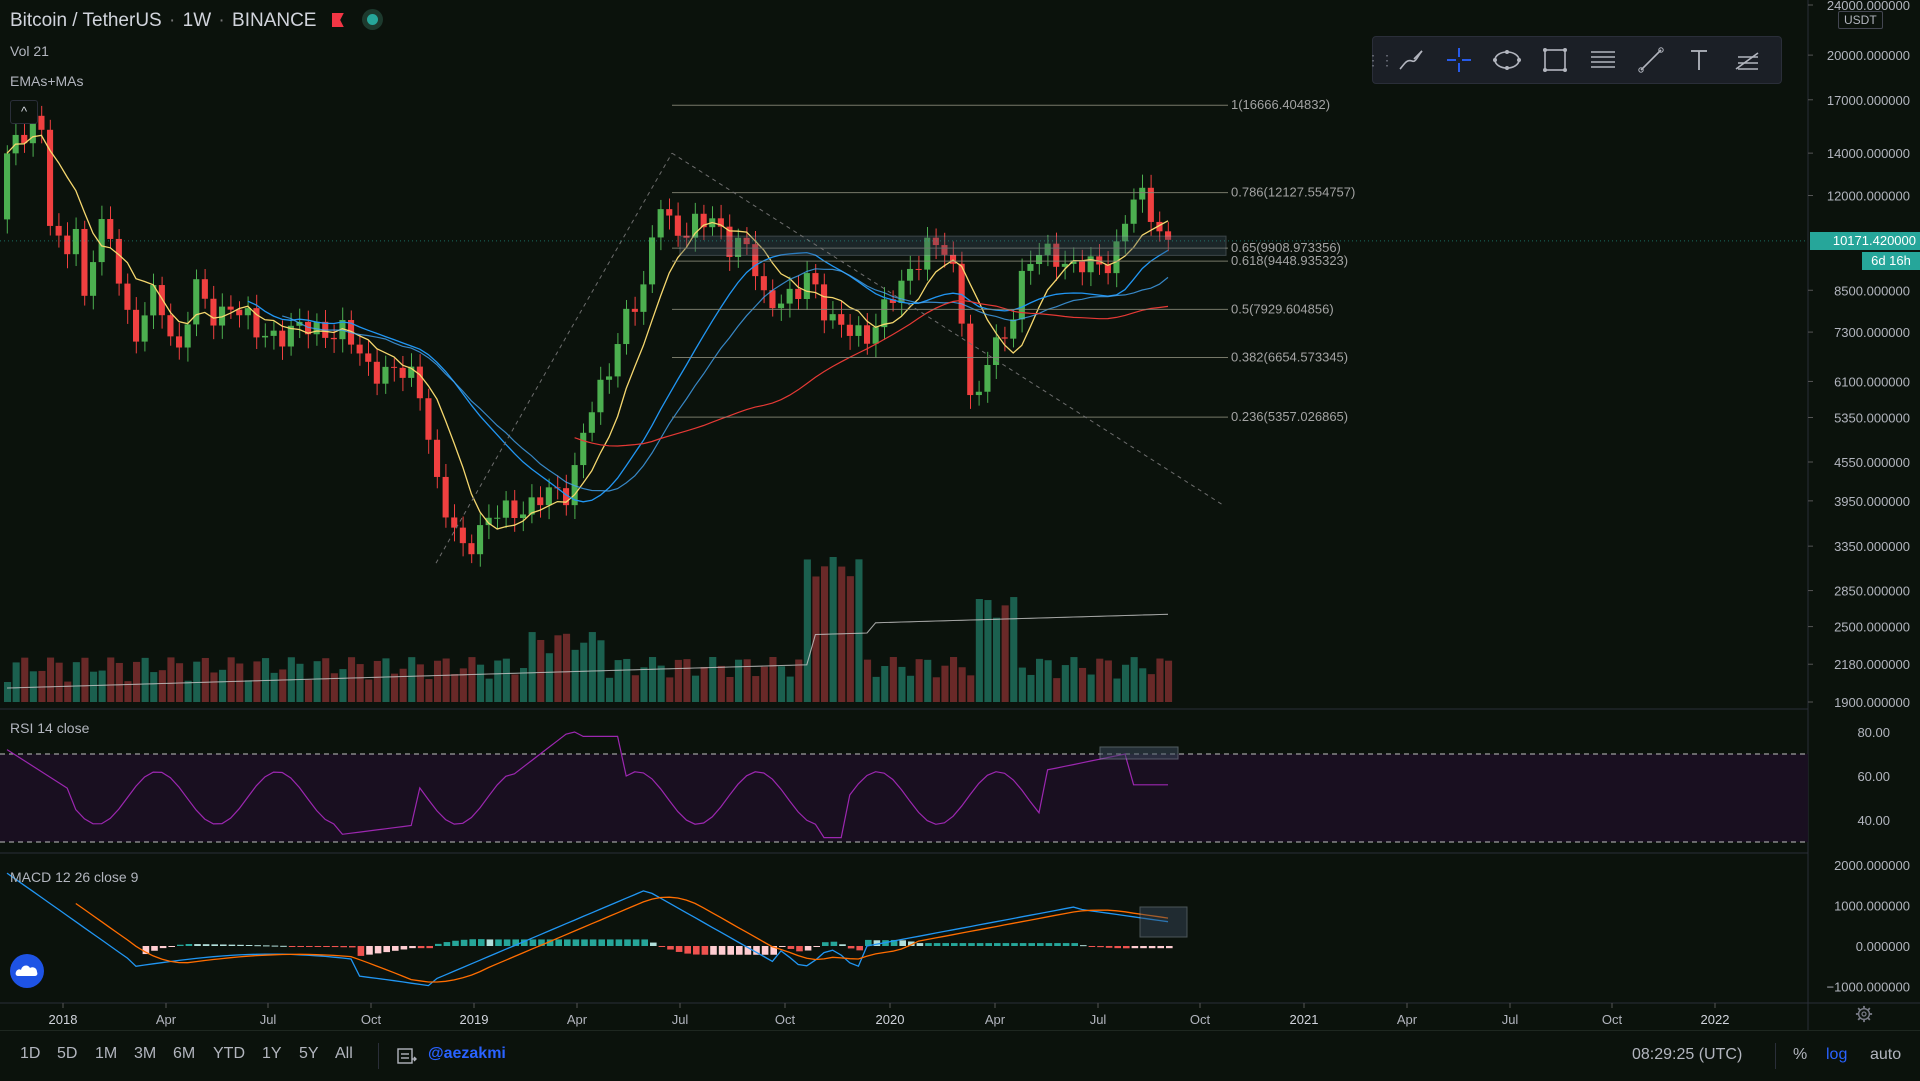 This screenshot has width=1920, height=1081. What do you see at coordinates (309, 1053) in the screenshot?
I see `timeframe-5y: 5Y` at bounding box center [309, 1053].